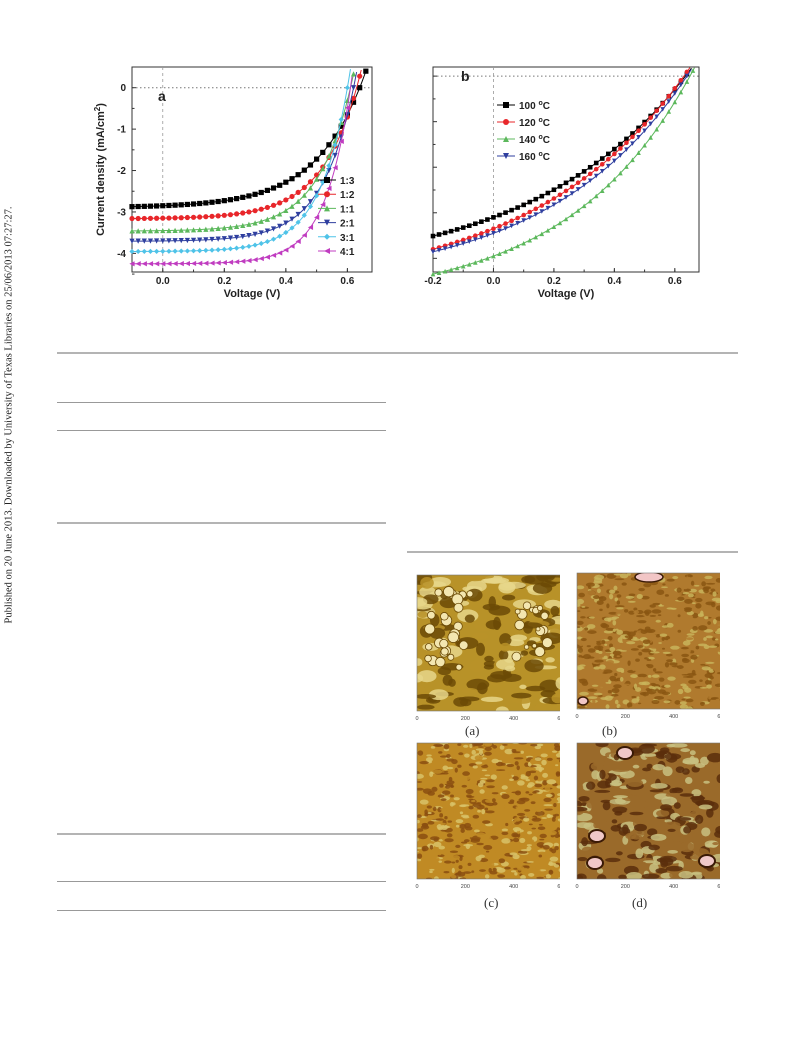  What do you see at coordinates (640, 902) in the screenshot?
I see `afm-caption-d: (d)` at bounding box center [640, 902].